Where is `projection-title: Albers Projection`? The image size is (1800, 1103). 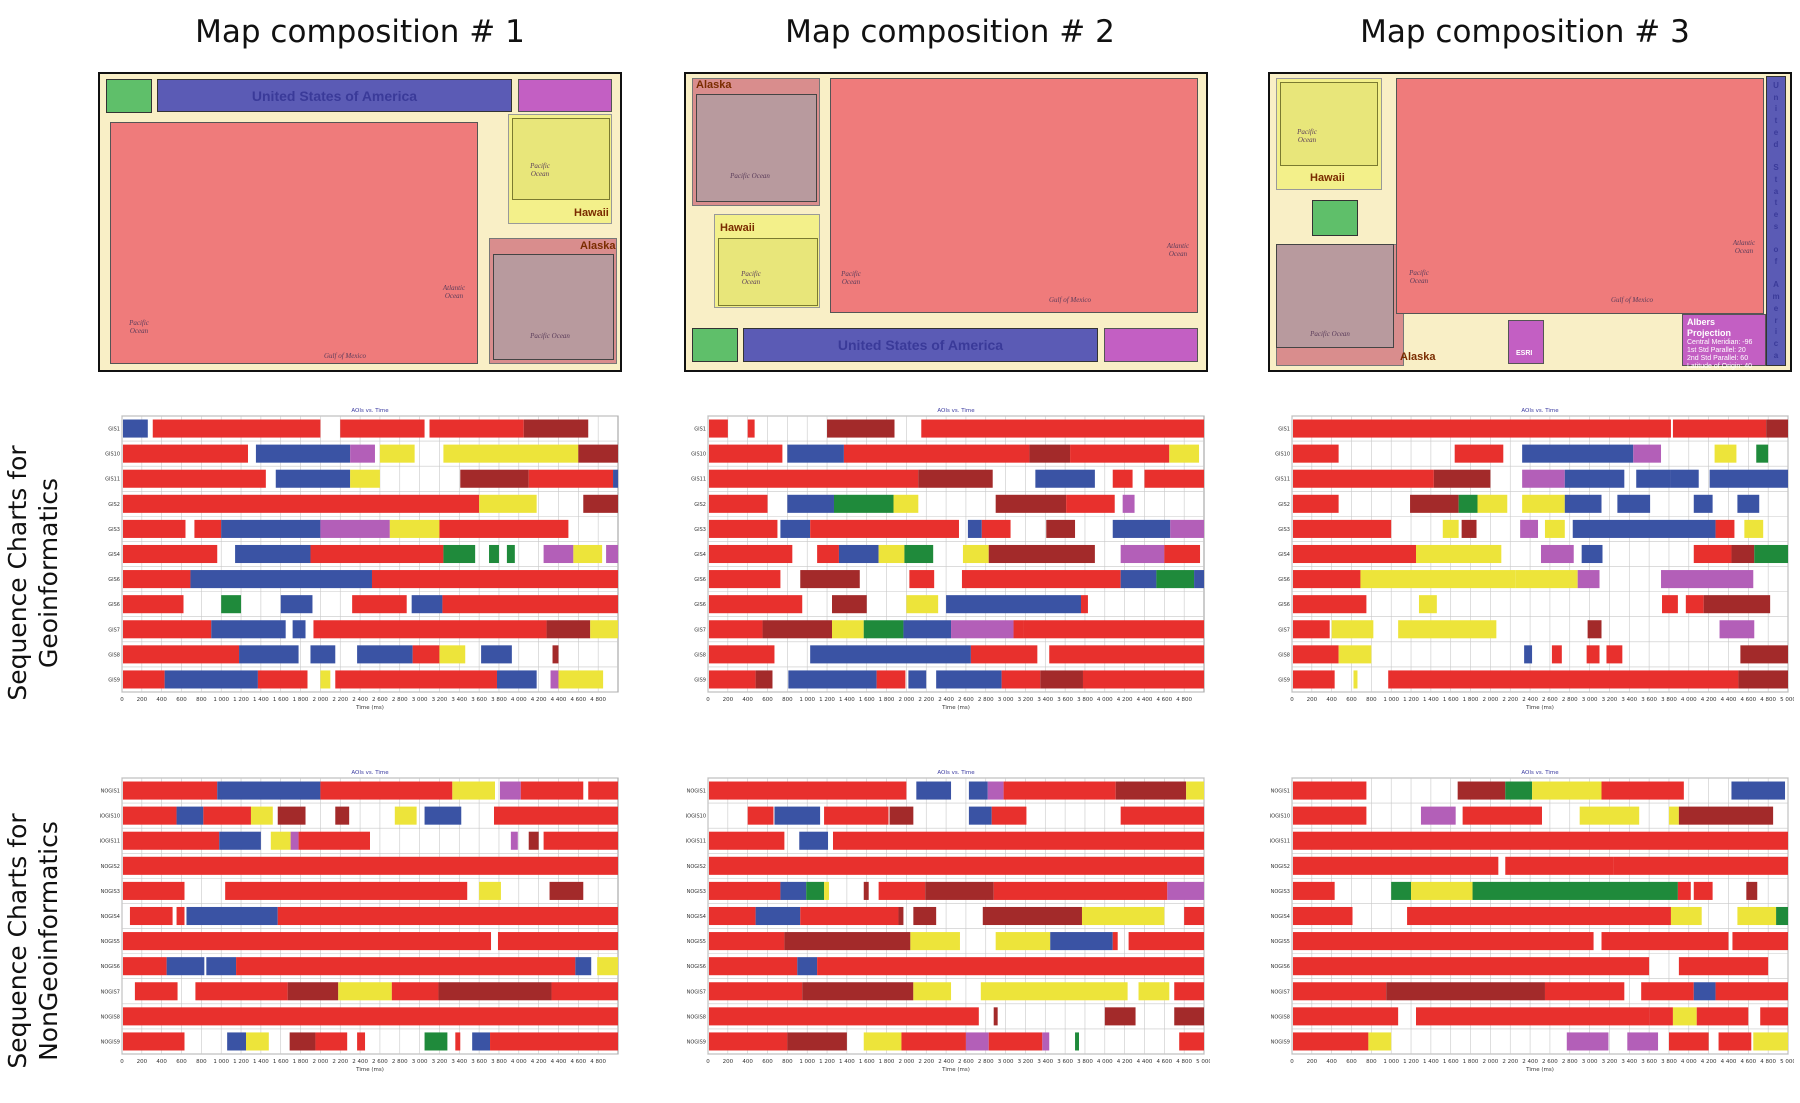 projection-title: Albers Projection is located at coordinates (1709, 327).